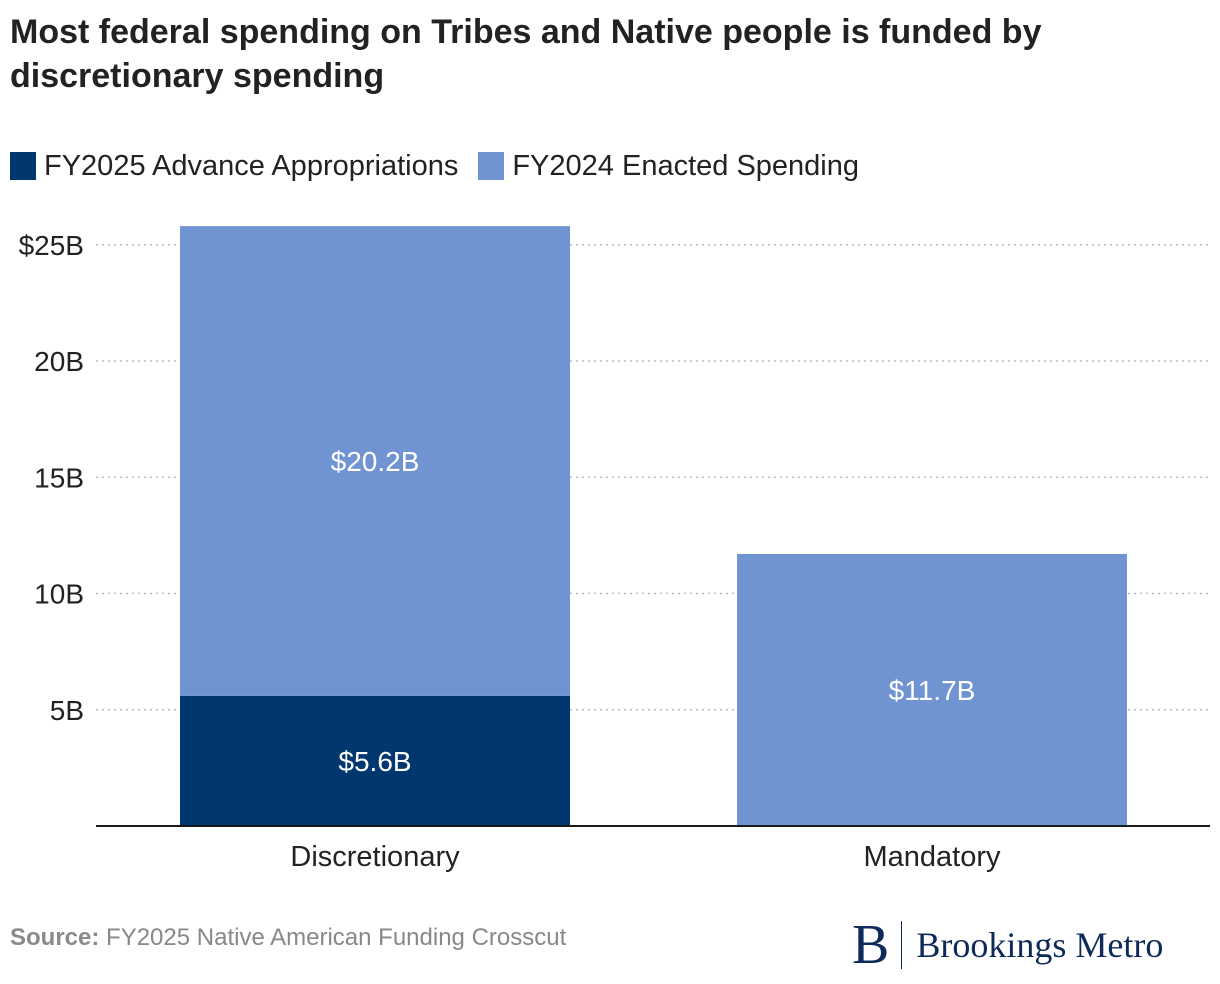 The height and width of the screenshot is (984, 1220). I want to click on legend-label-advance: FY2025 Advance Appropriations, so click(251, 165).